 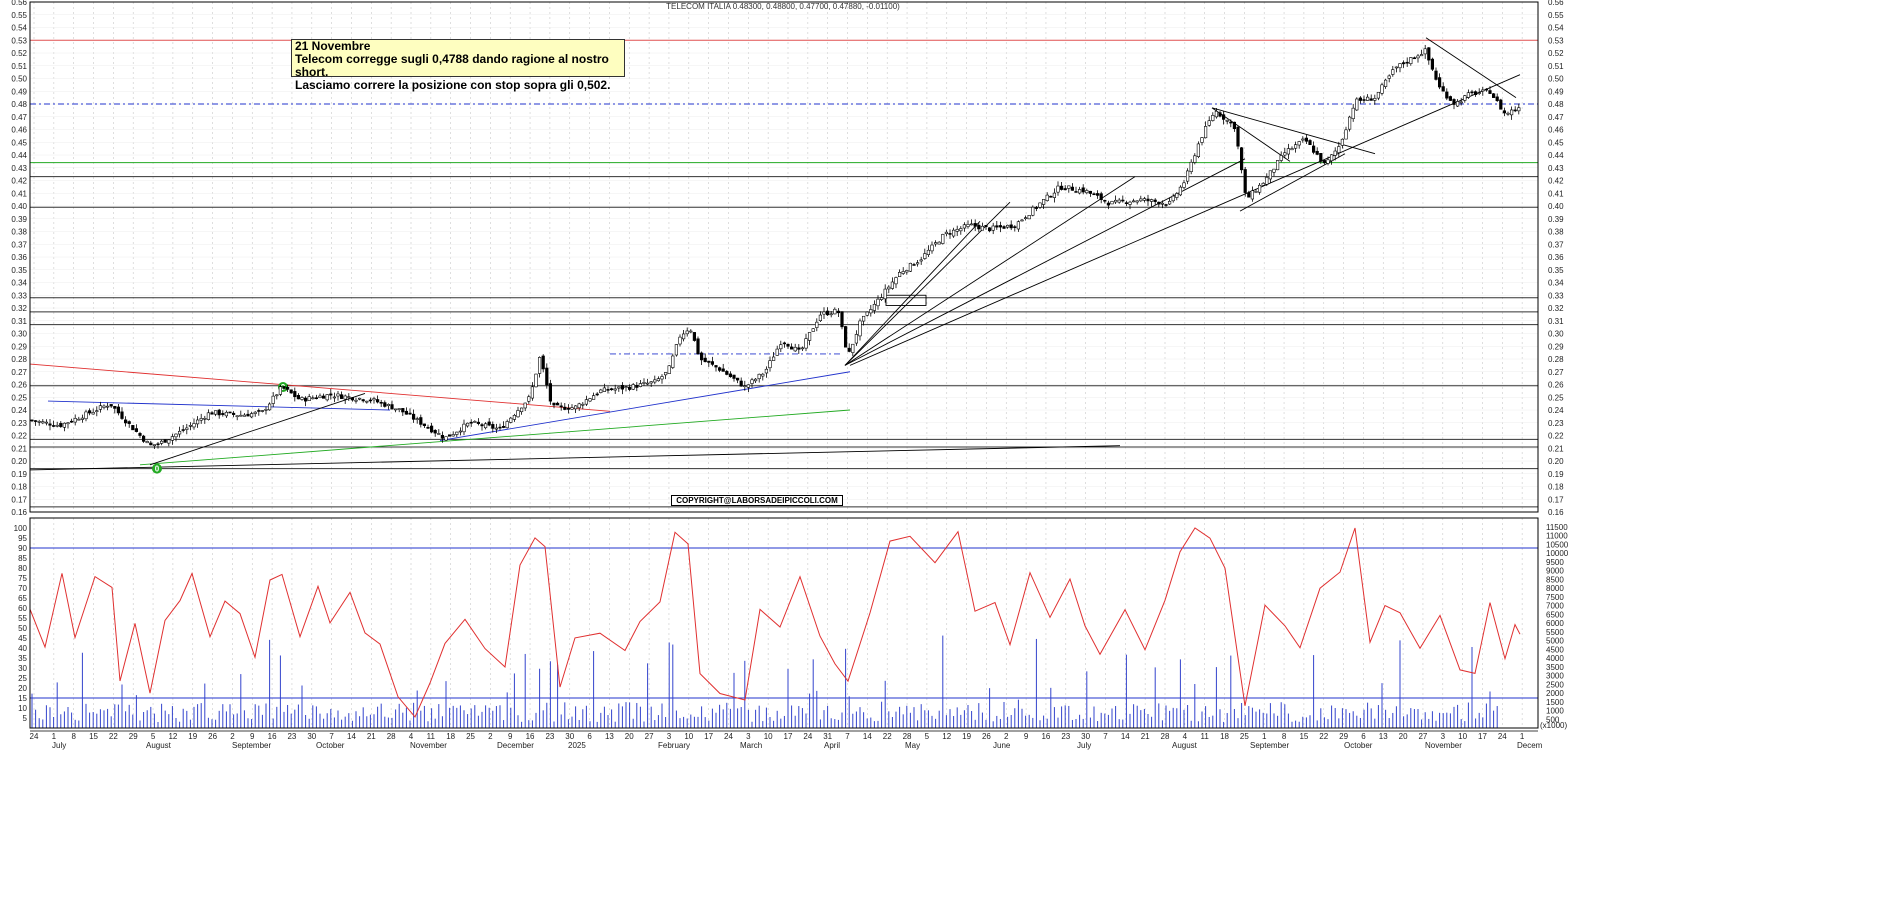 What do you see at coordinates (157, 469) in the screenshot?
I see `wave-marker-label: 0` at bounding box center [157, 469].